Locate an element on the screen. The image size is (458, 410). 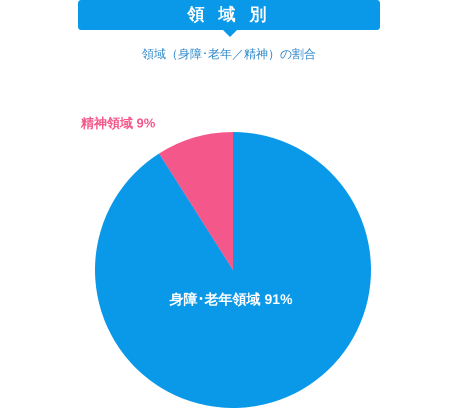
chart-subtitle: 領域（身障･老年／精神）の割合 is located at coordinates (229, 54).